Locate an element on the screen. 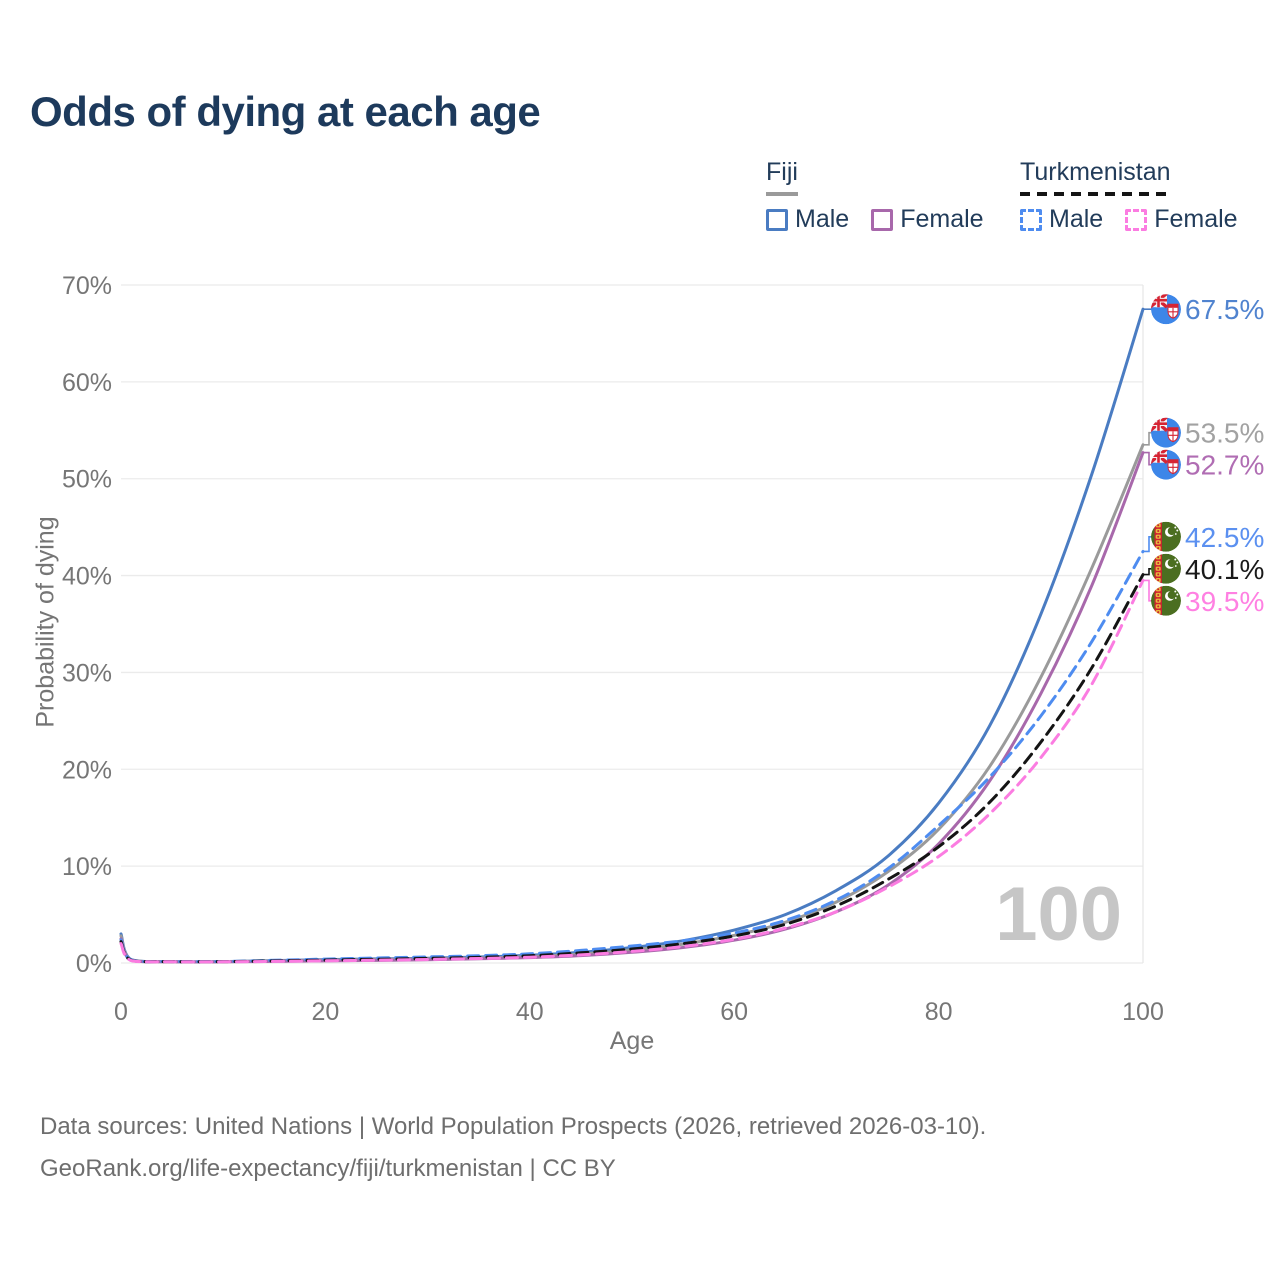  page-title: Odds of dying at each age is located at coordinates (285, 111).